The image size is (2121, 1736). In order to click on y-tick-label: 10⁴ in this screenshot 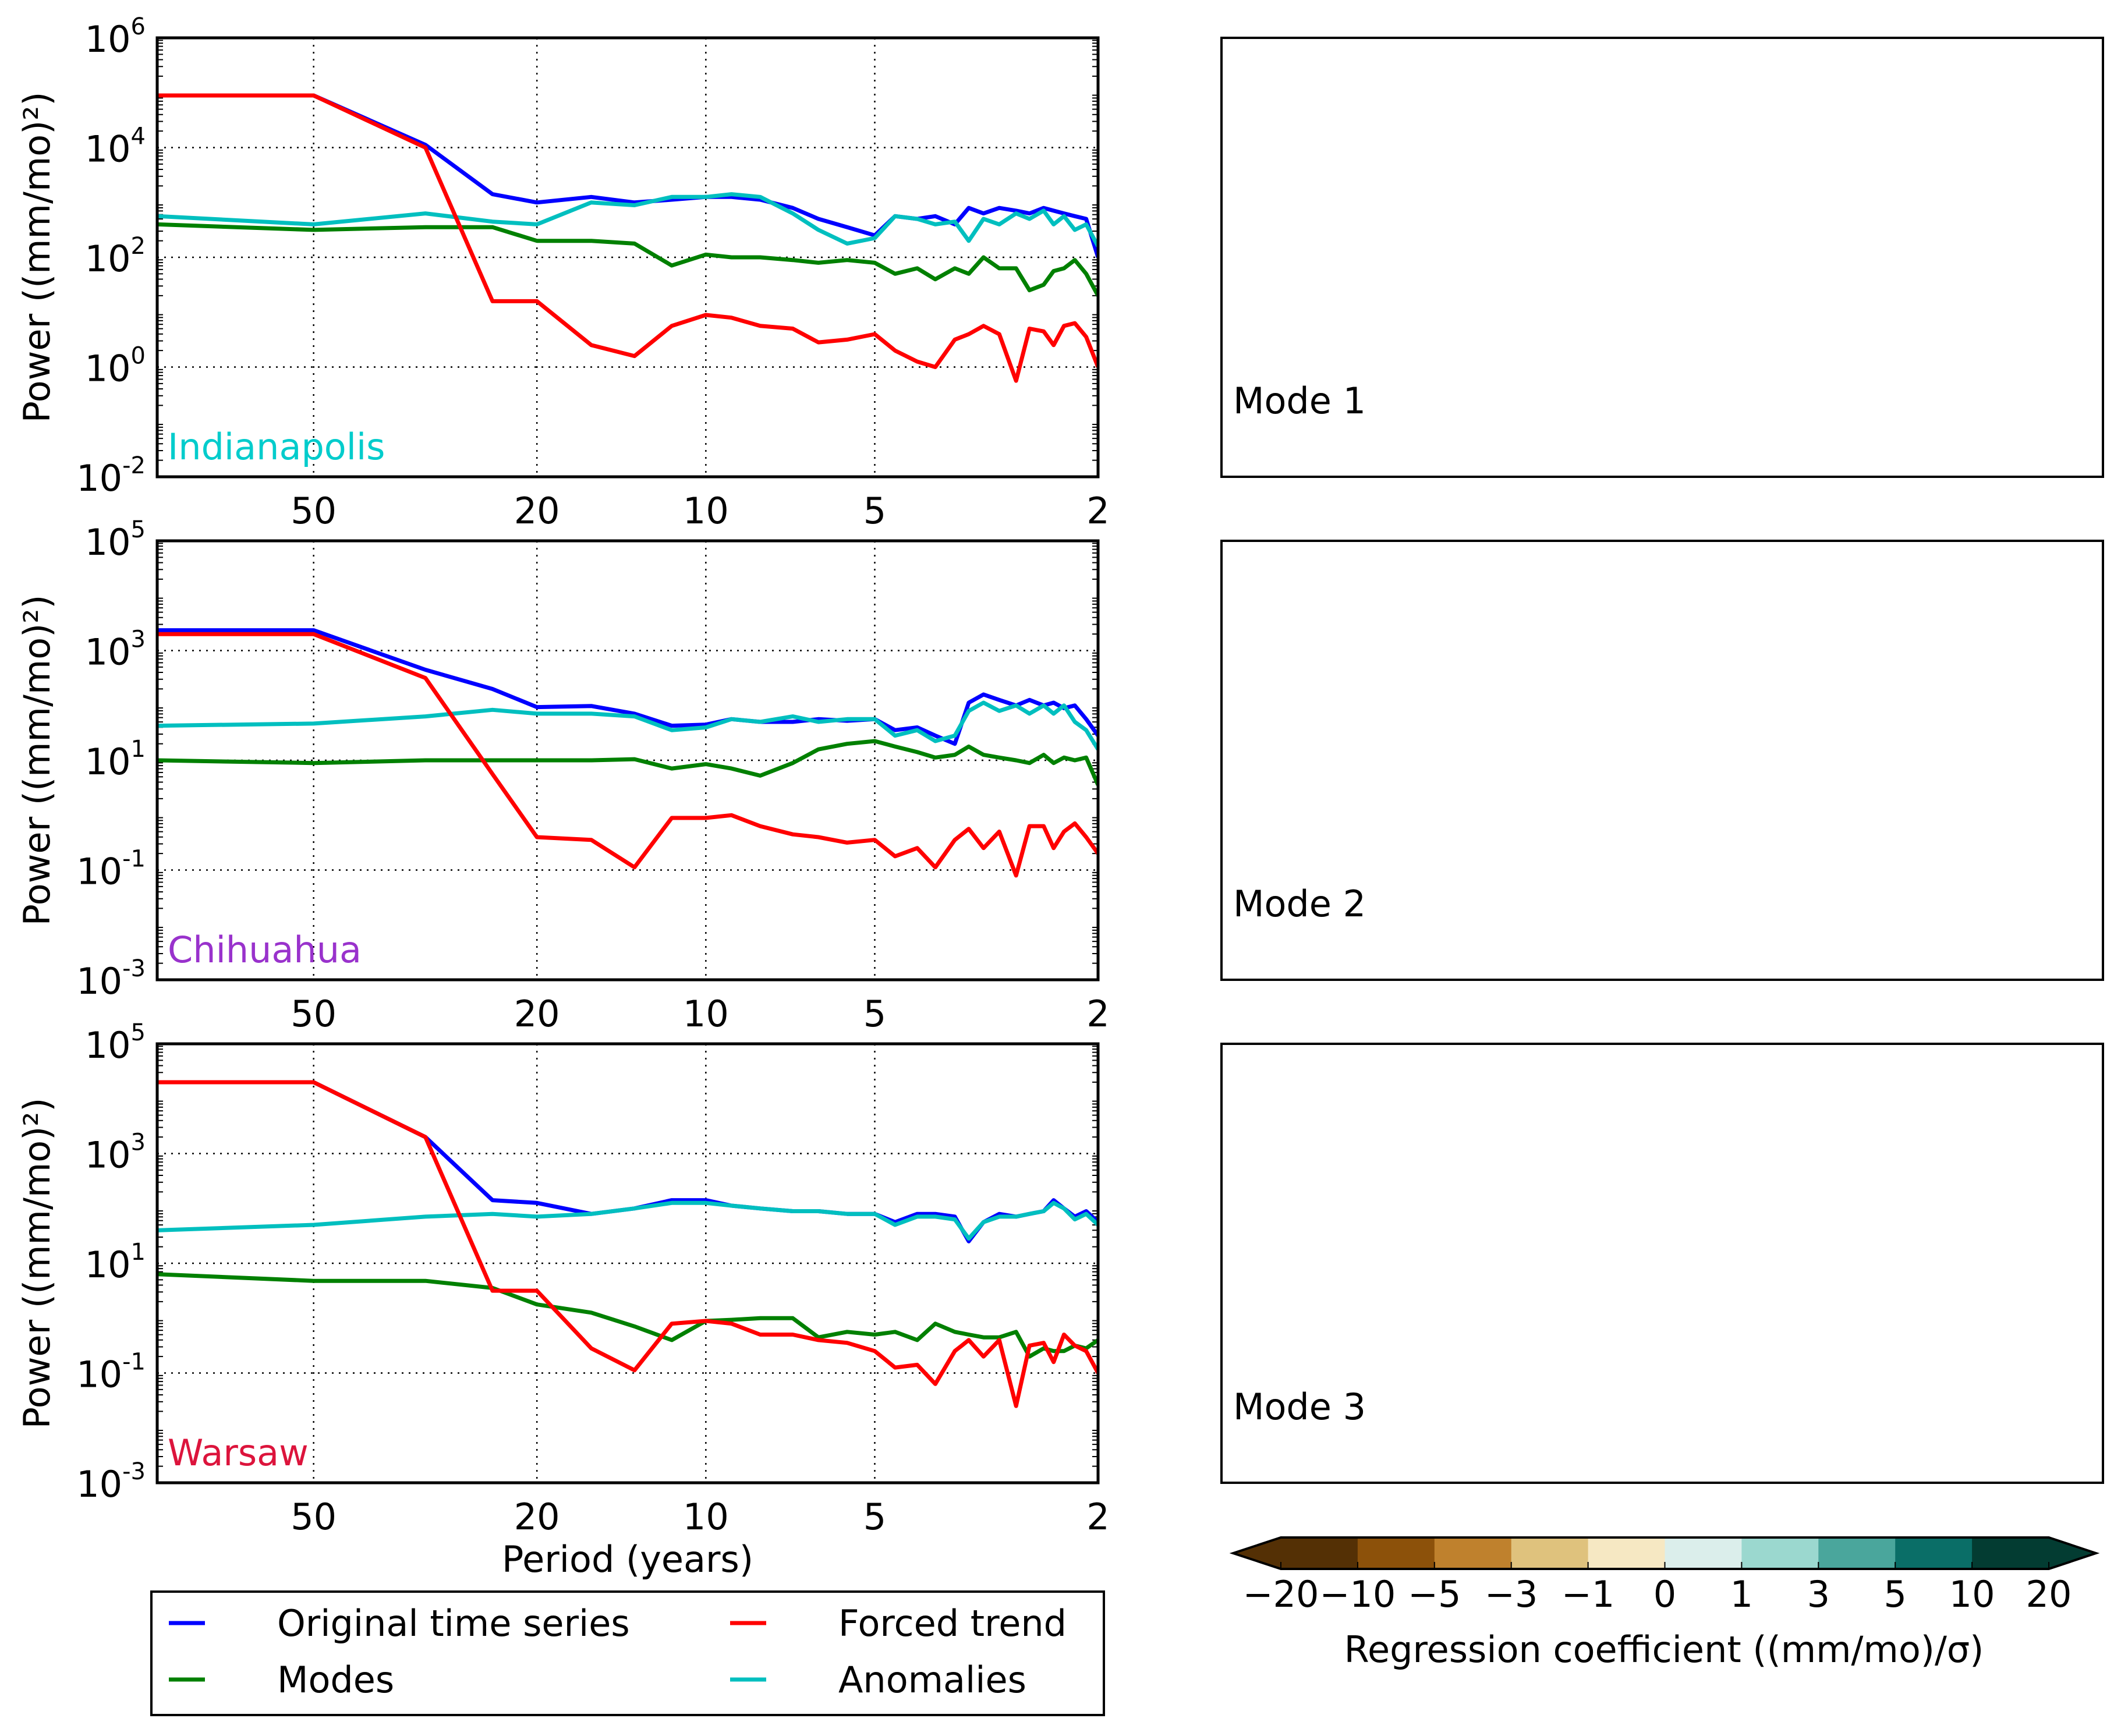, I will do `click(115, 147)`.